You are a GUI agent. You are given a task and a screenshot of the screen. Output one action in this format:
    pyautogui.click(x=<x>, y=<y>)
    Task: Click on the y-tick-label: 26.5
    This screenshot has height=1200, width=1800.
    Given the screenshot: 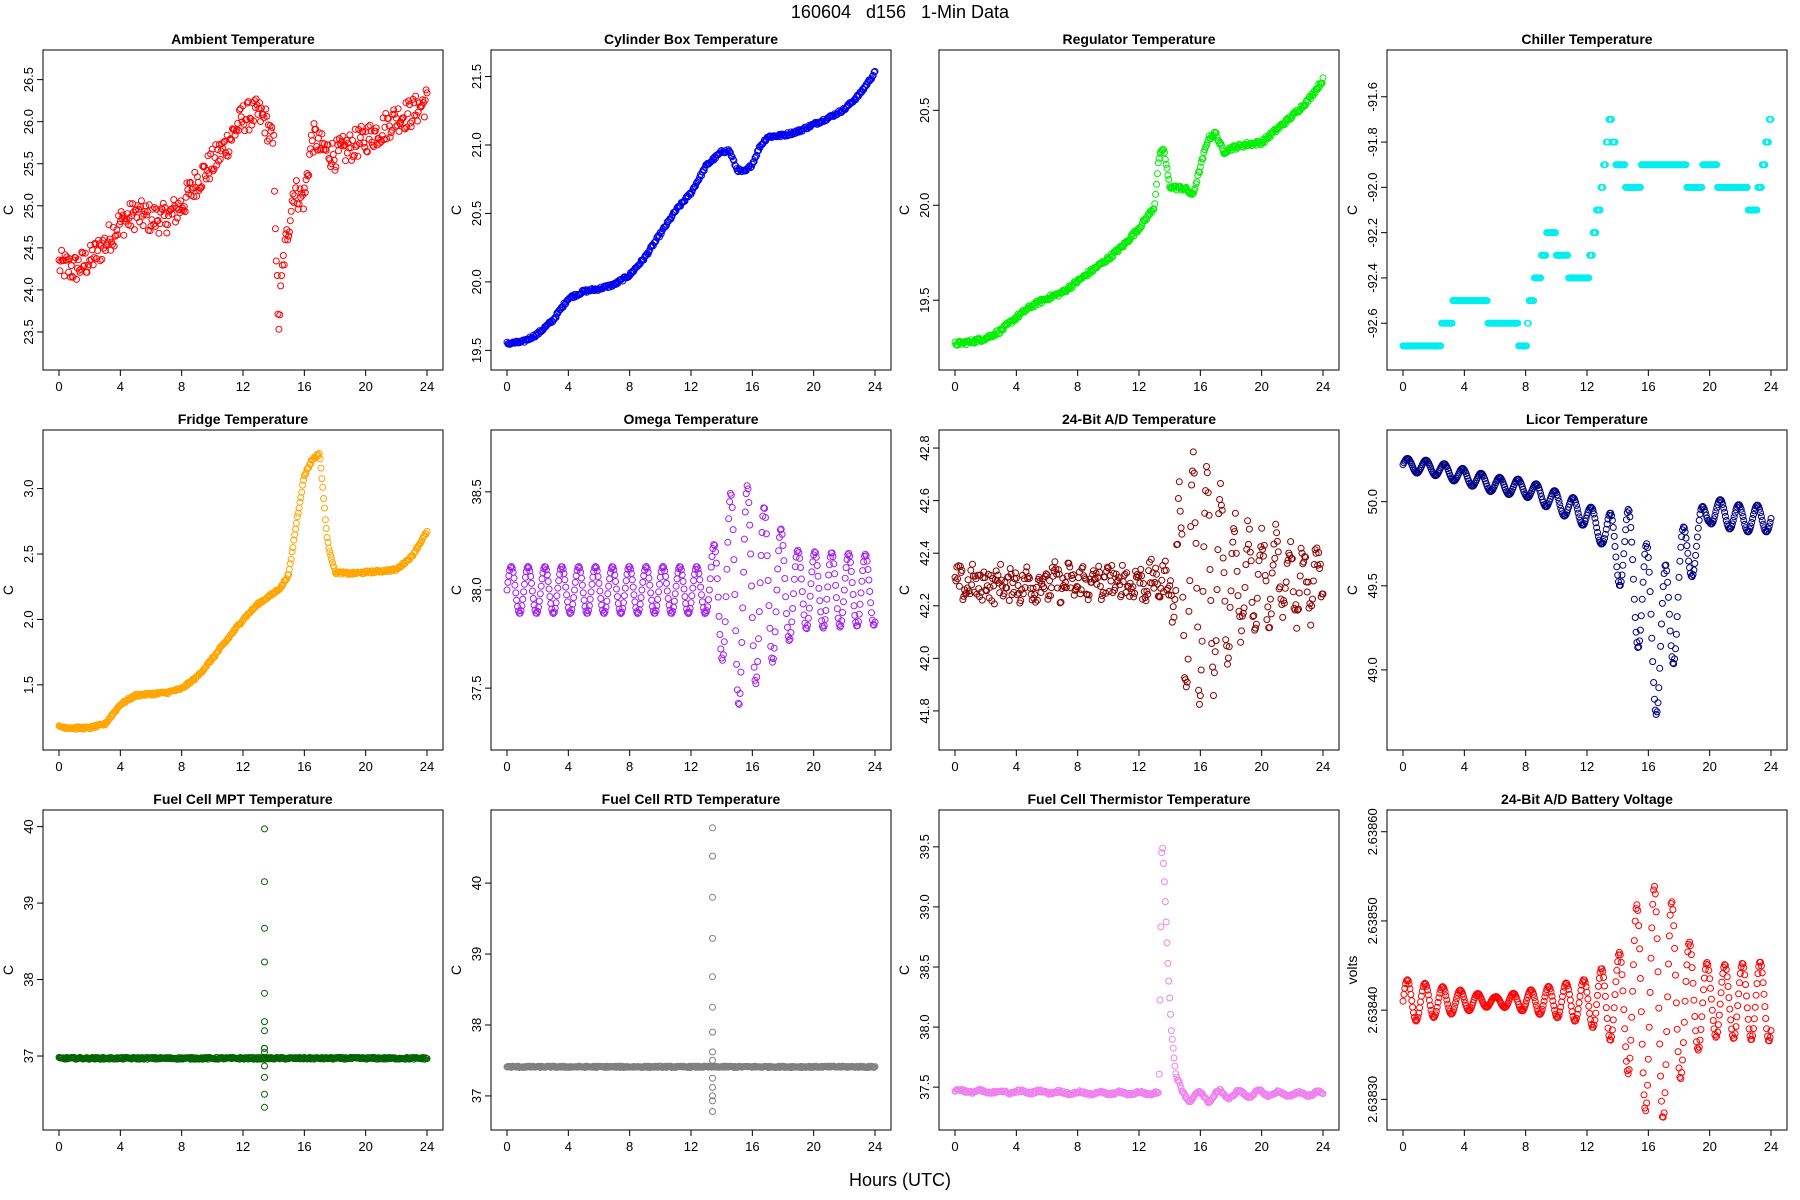 What is the action you would take?
    pyautogui.click(x=28, y=79)
    